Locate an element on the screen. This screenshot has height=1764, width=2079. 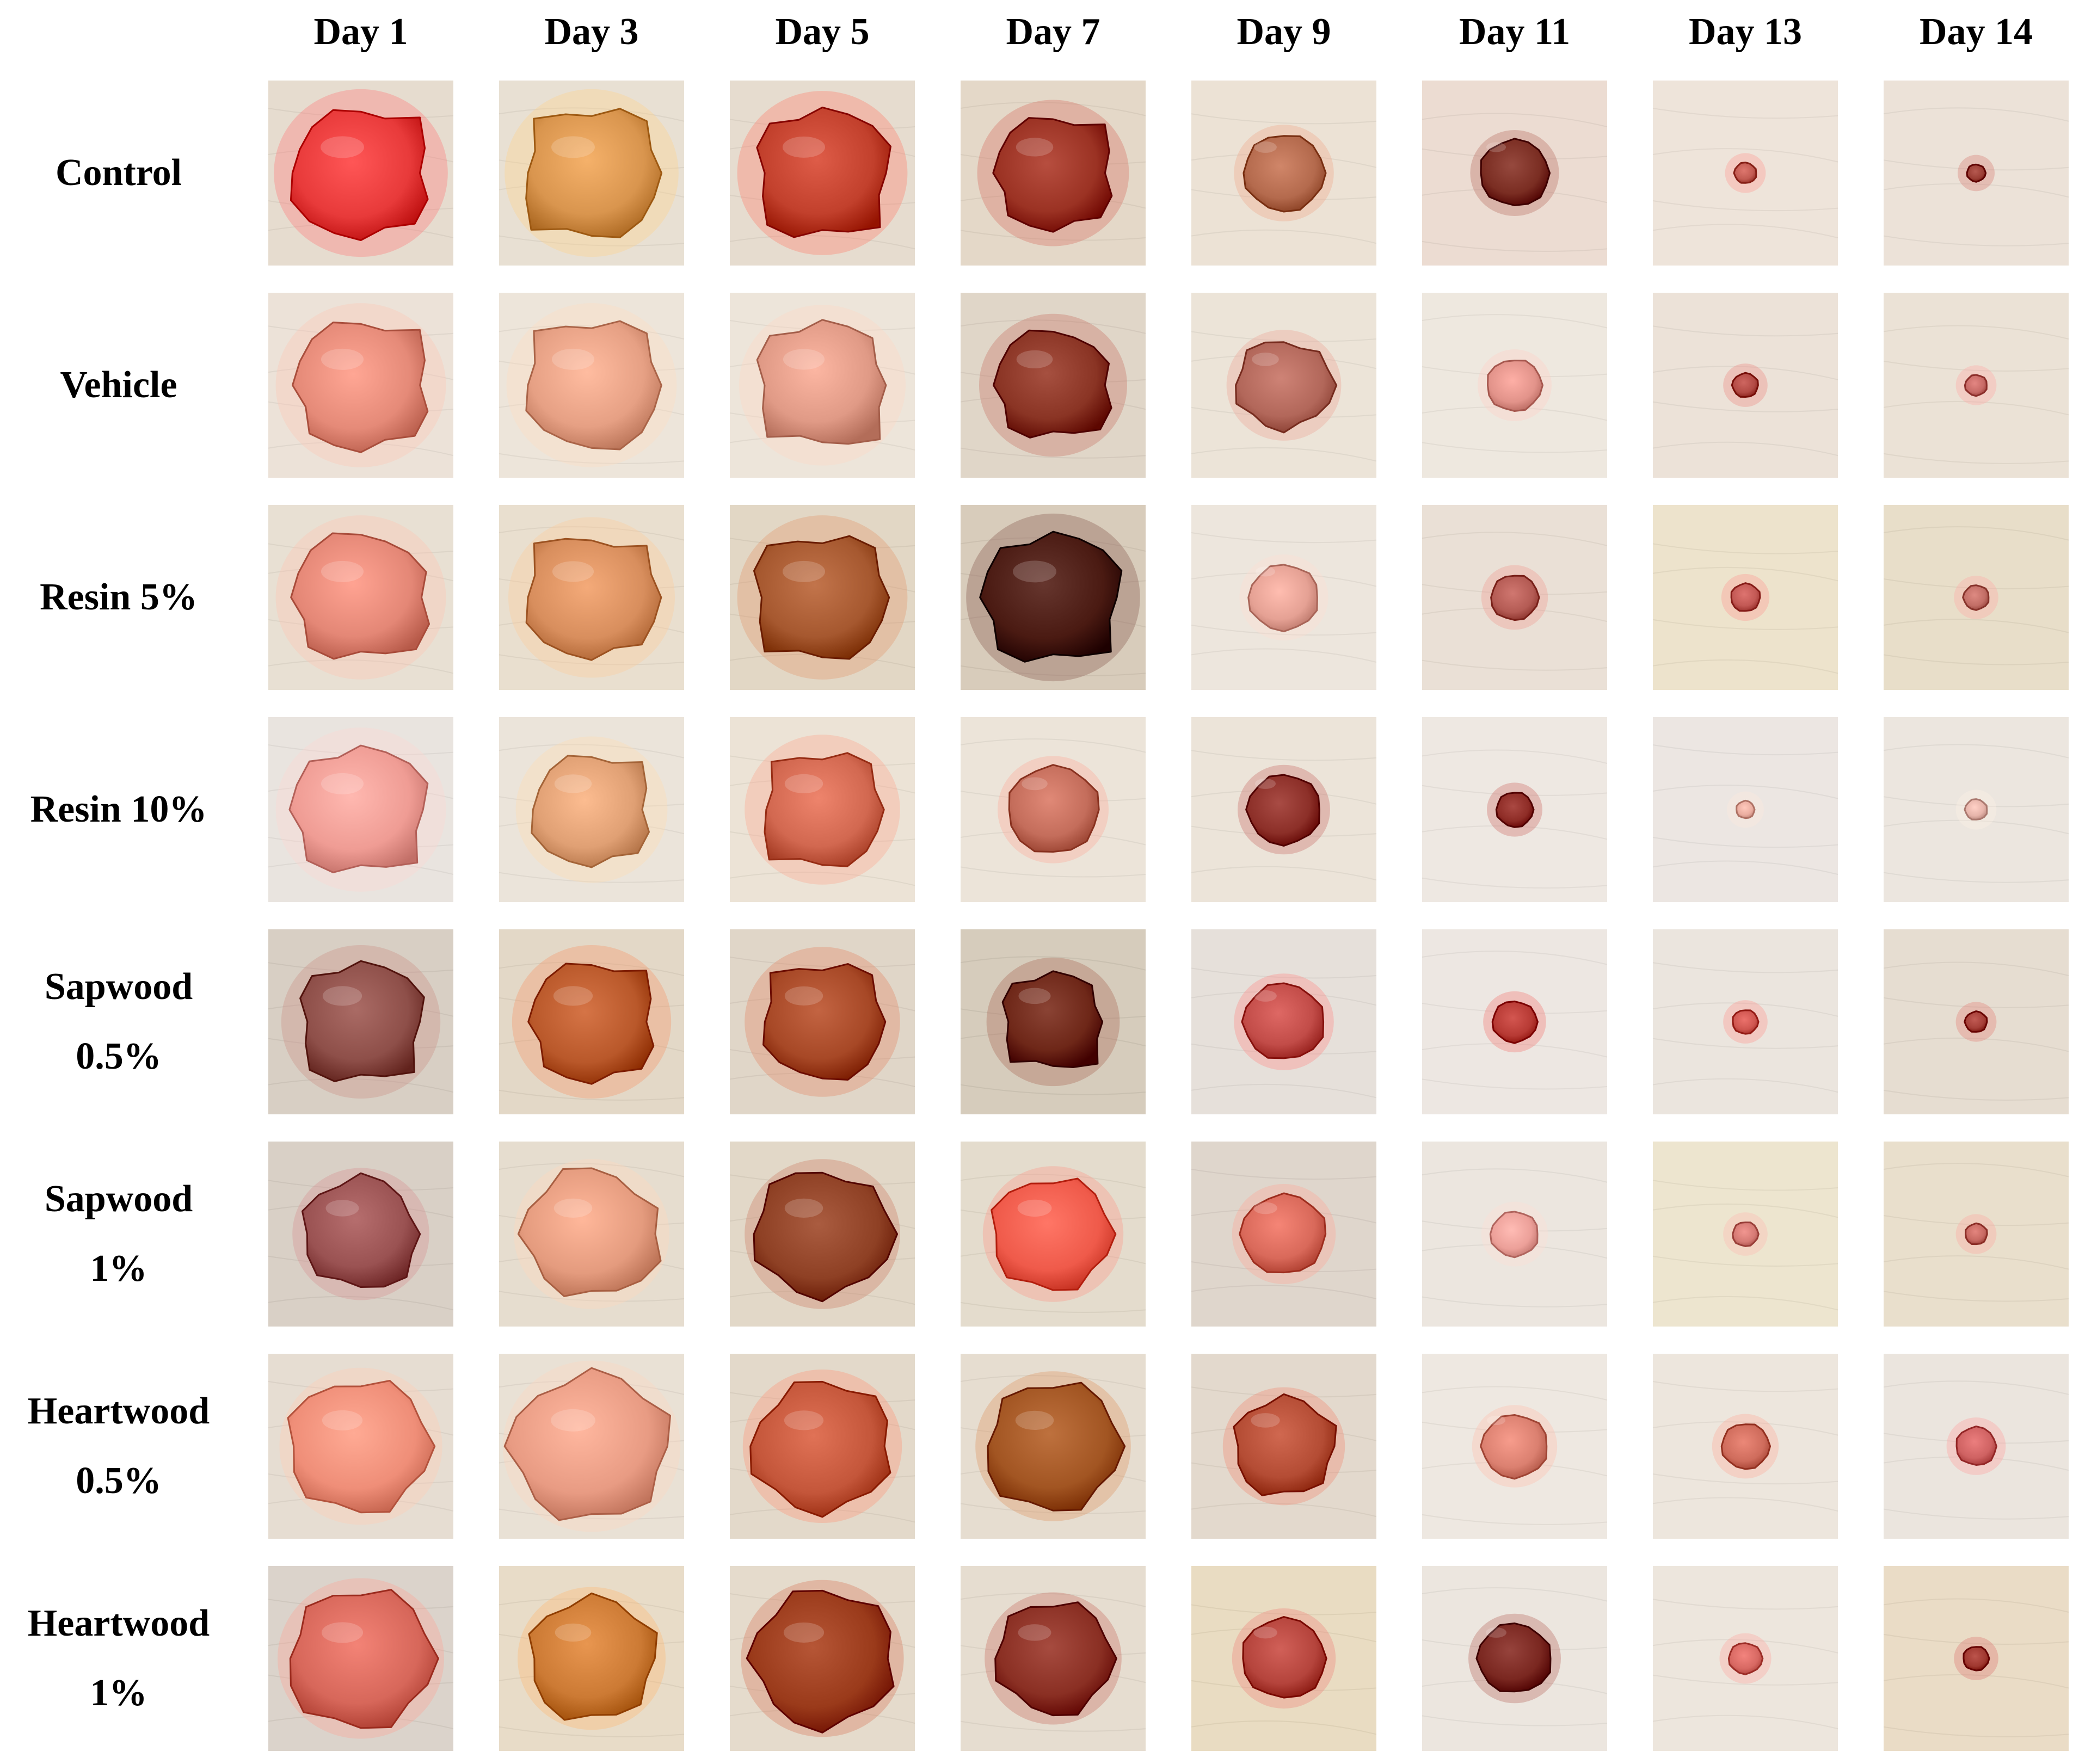
group-label: Sapwood 0.5% is located at coordinates (119, 1021).